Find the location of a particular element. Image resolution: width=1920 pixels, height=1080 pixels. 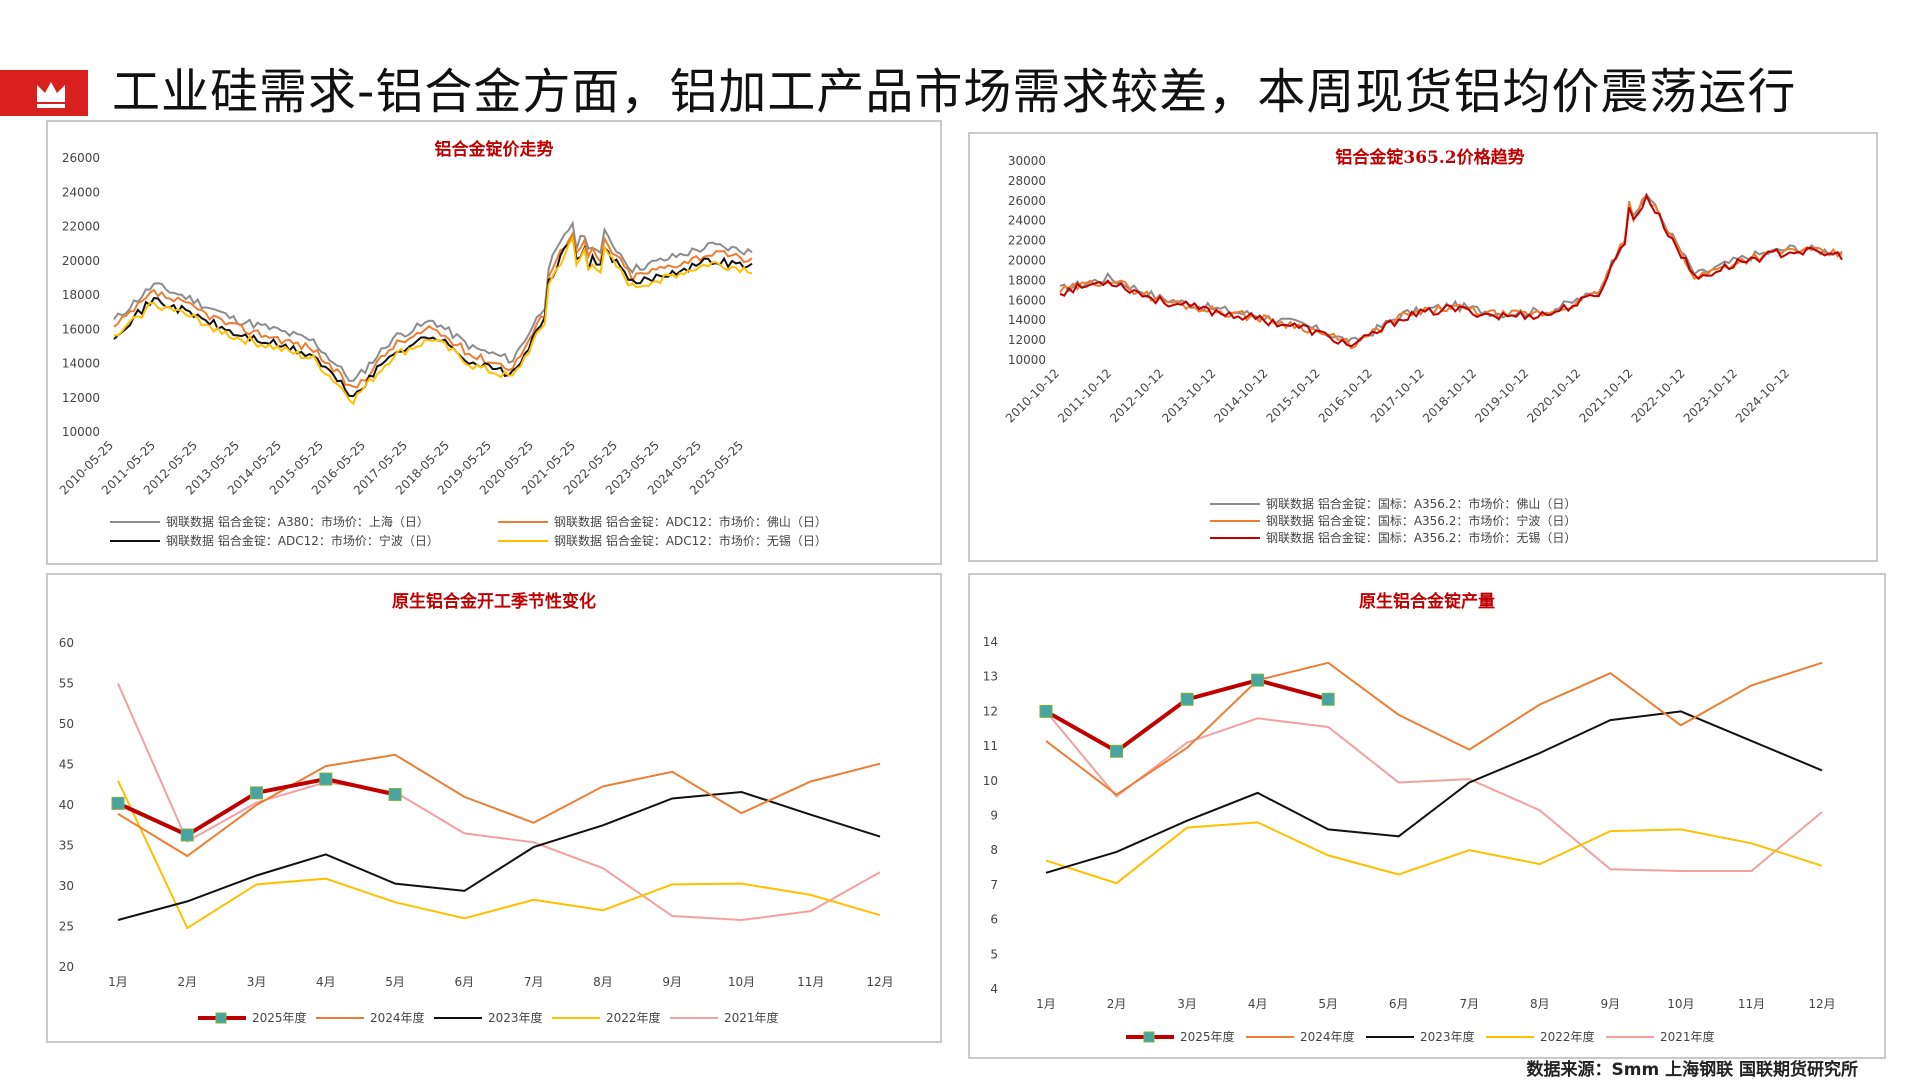

y-tick-label: 20 is located at coordinates (66, 967).